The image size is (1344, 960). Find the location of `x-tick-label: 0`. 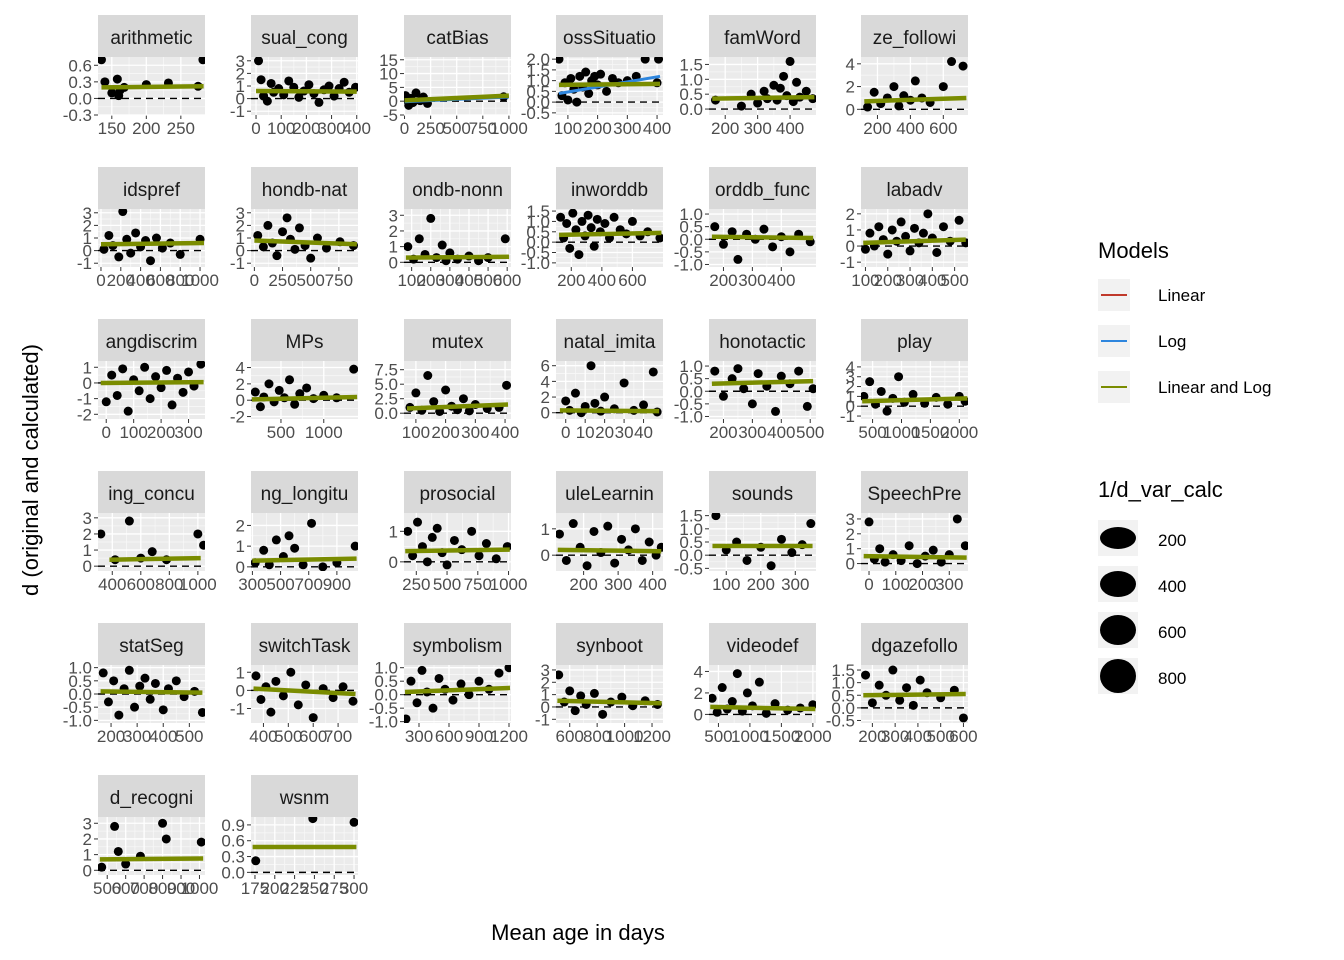

x-tick-label: 0 is located at coordinates (868, 584).